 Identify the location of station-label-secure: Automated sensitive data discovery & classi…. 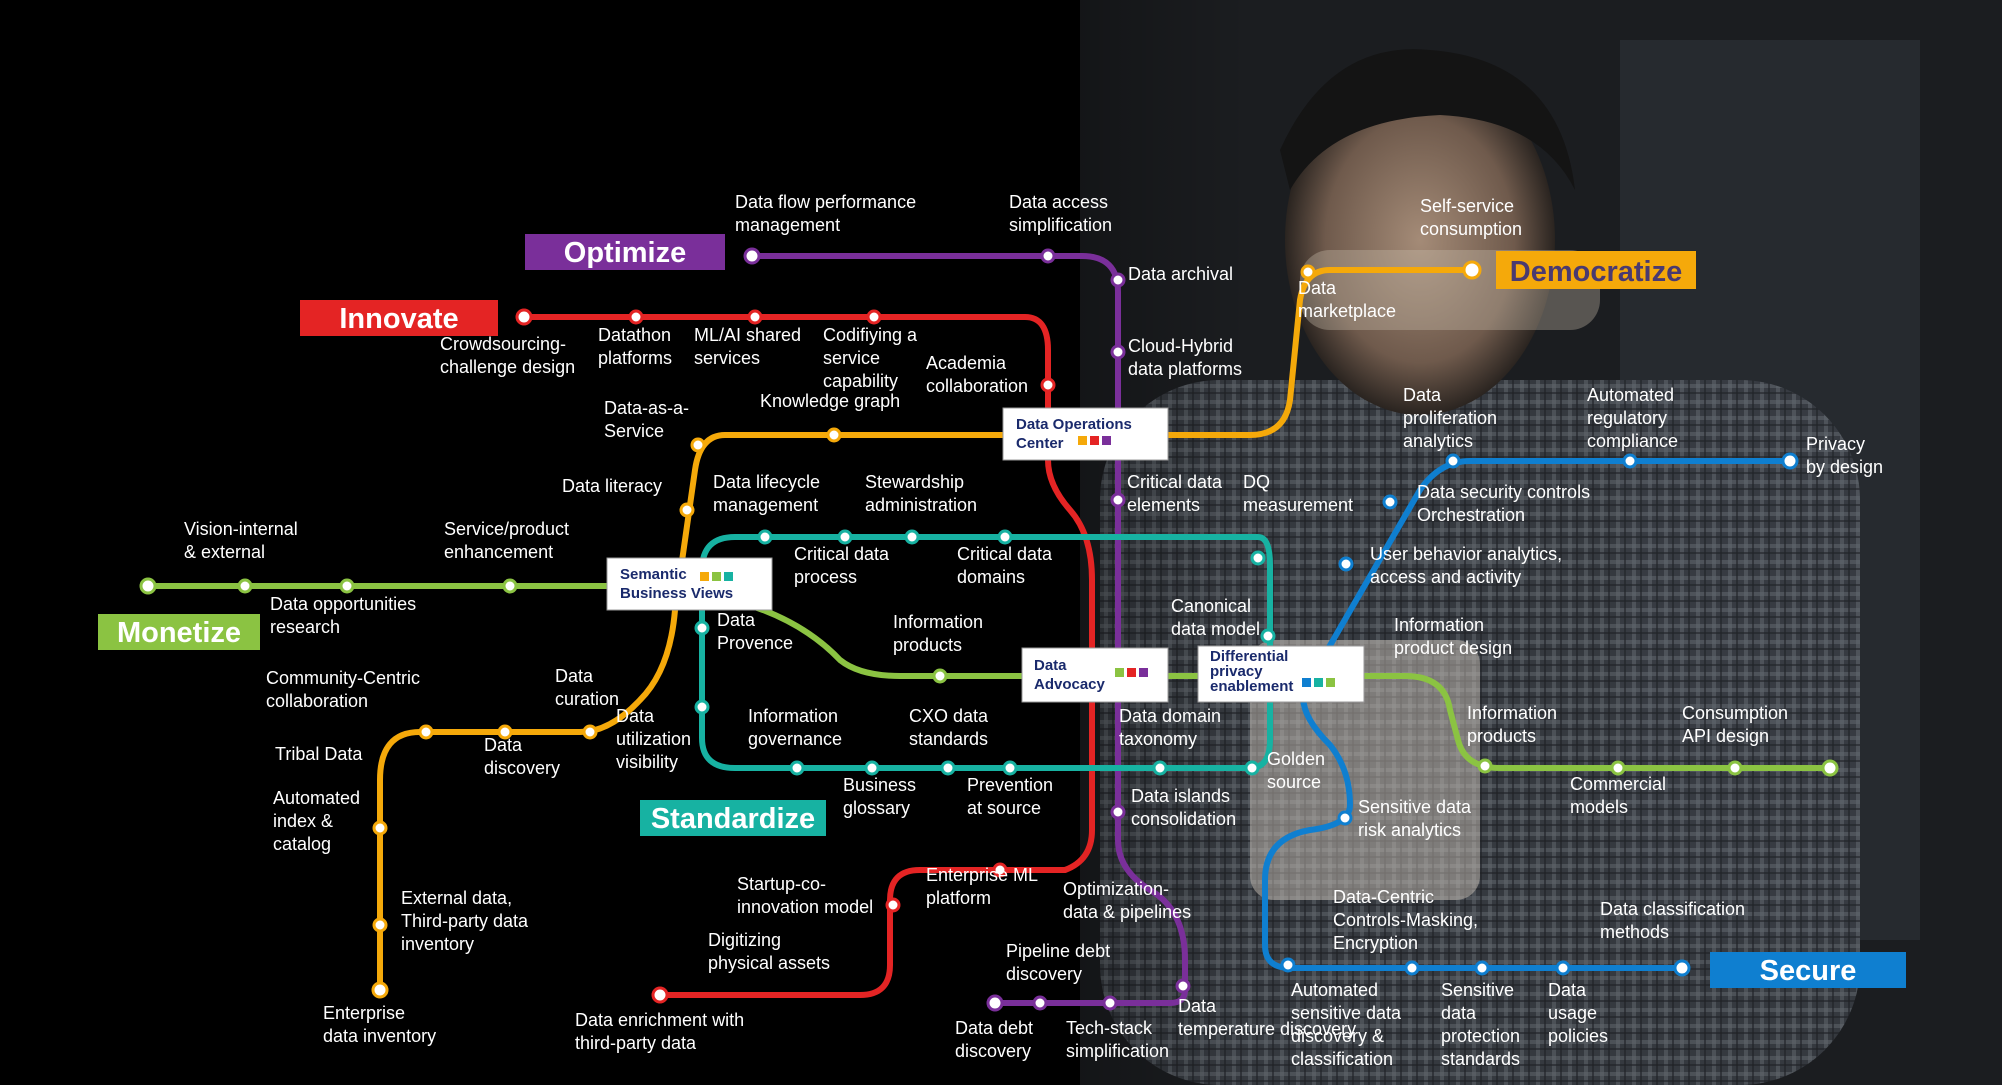
(1346, 1024).